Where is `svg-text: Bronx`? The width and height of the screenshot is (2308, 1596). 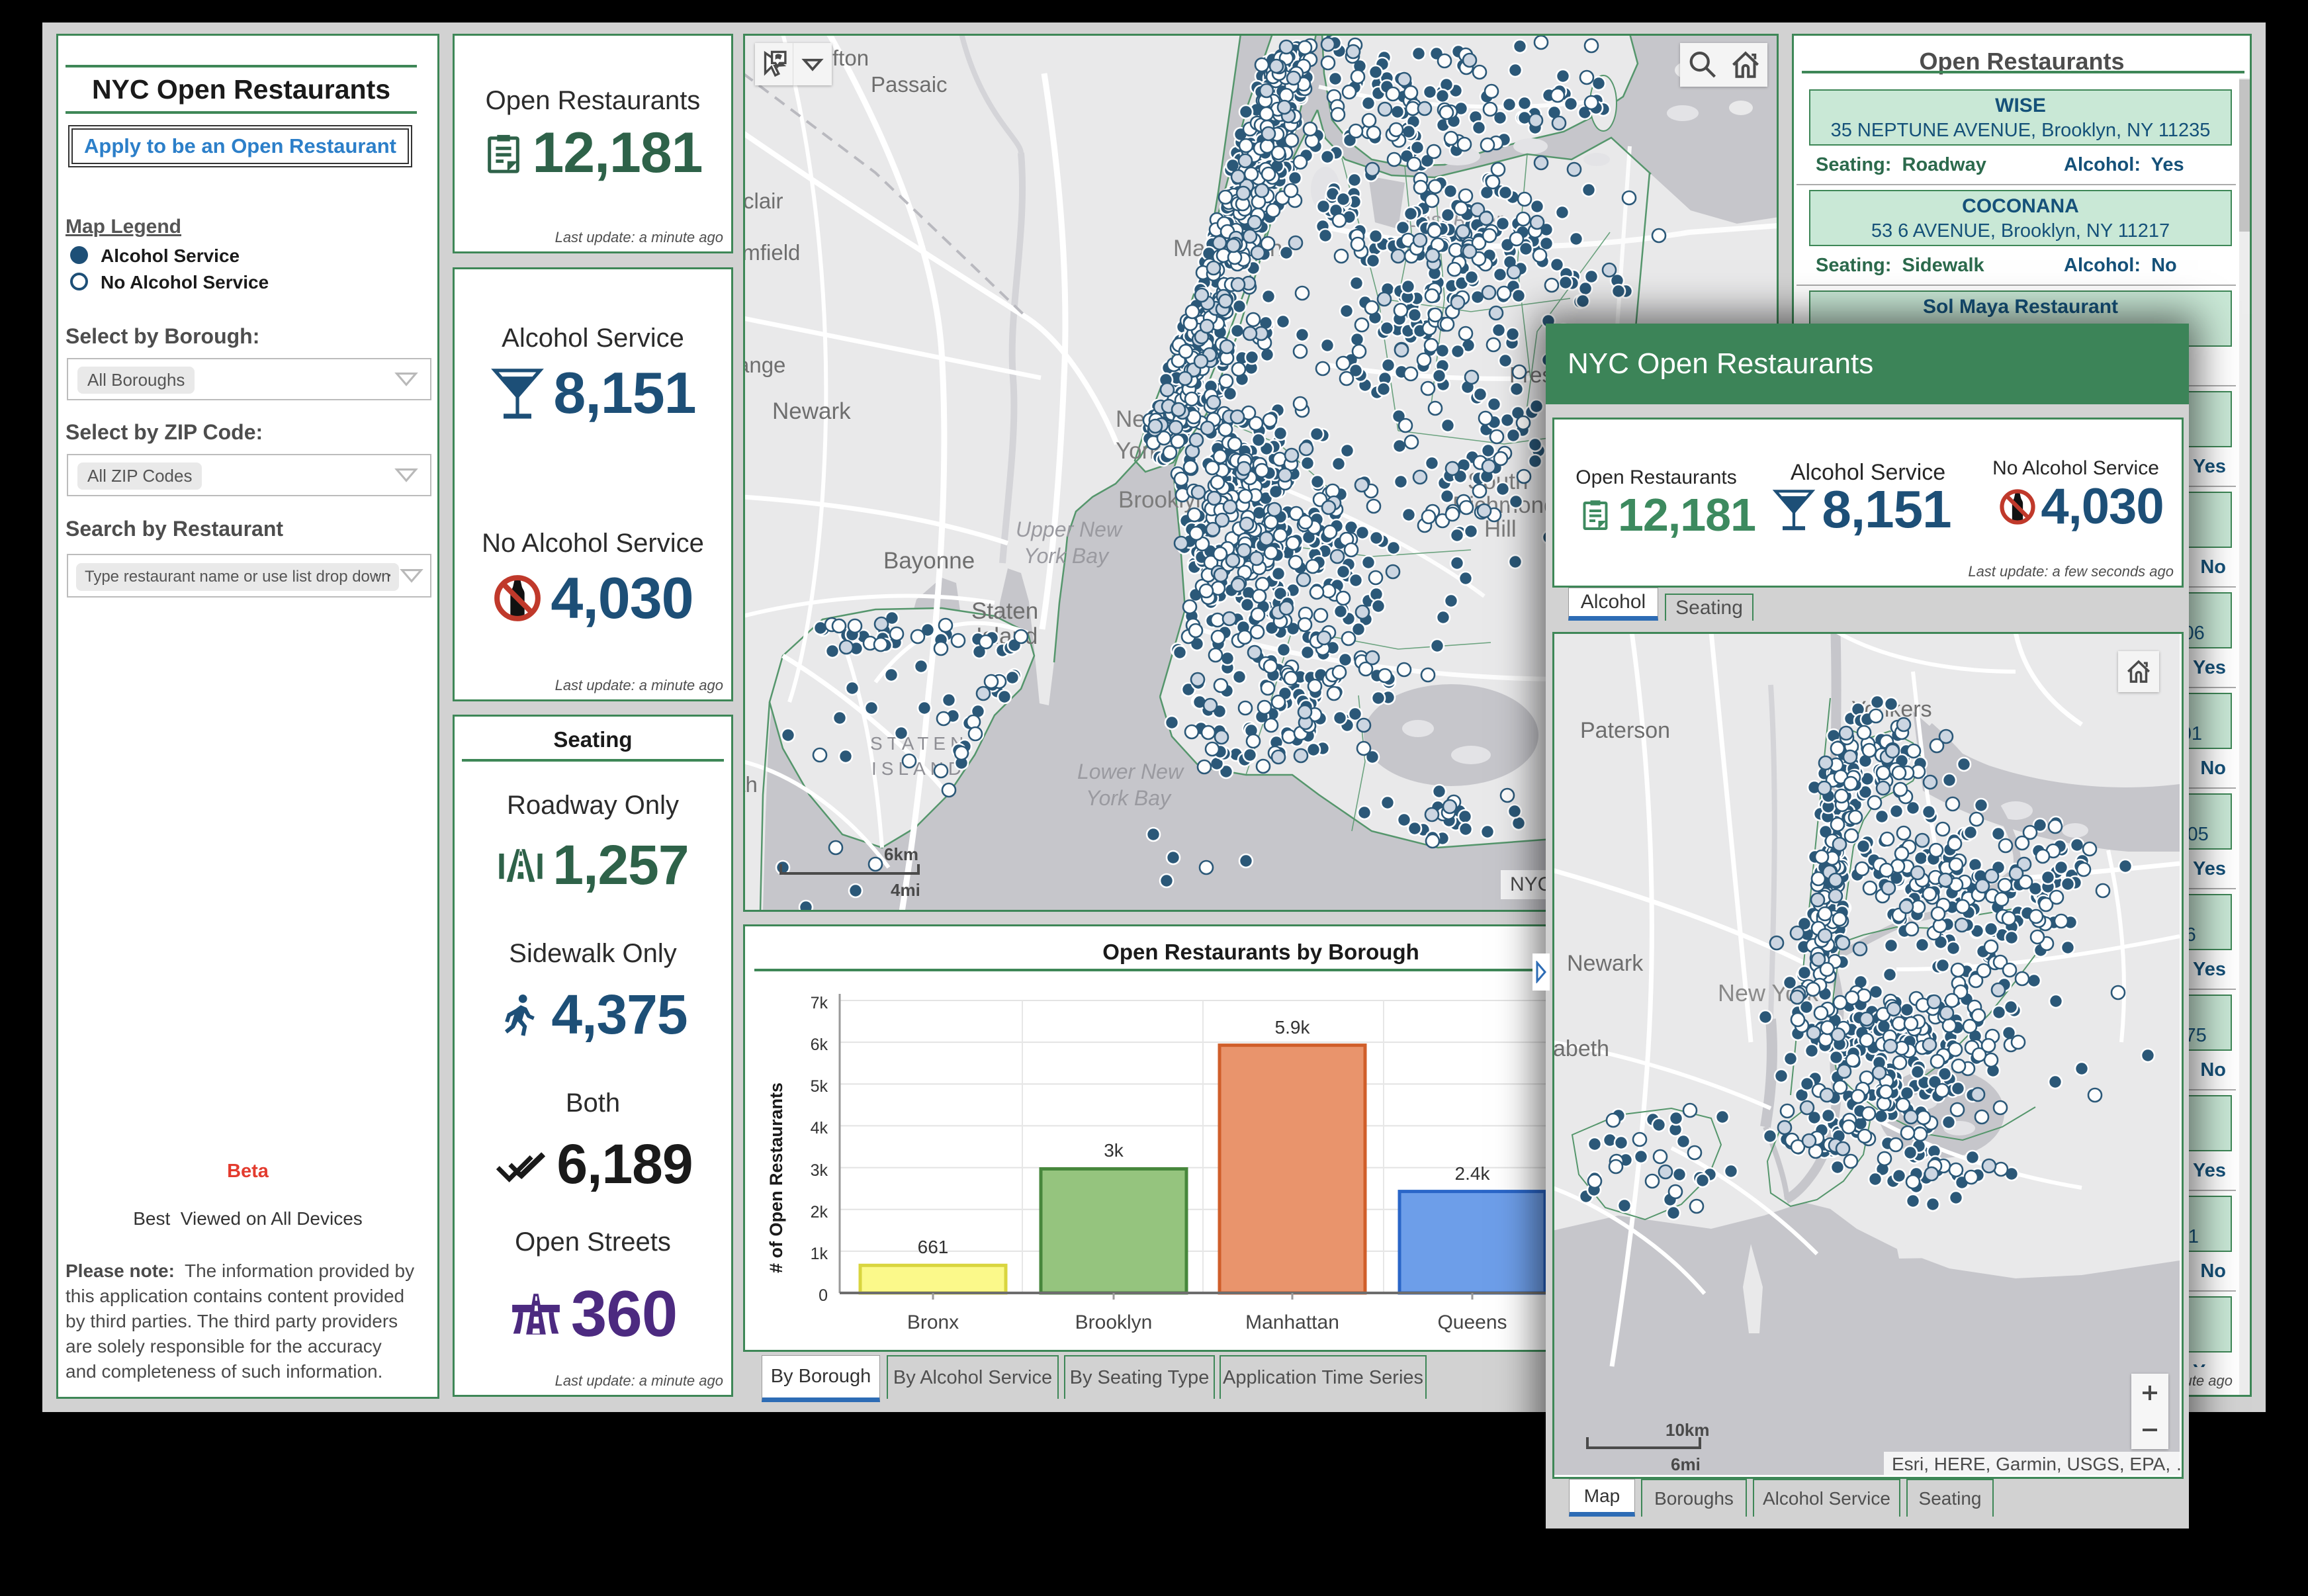 svg-text: Bronx is located at coordinates (933, 1322).